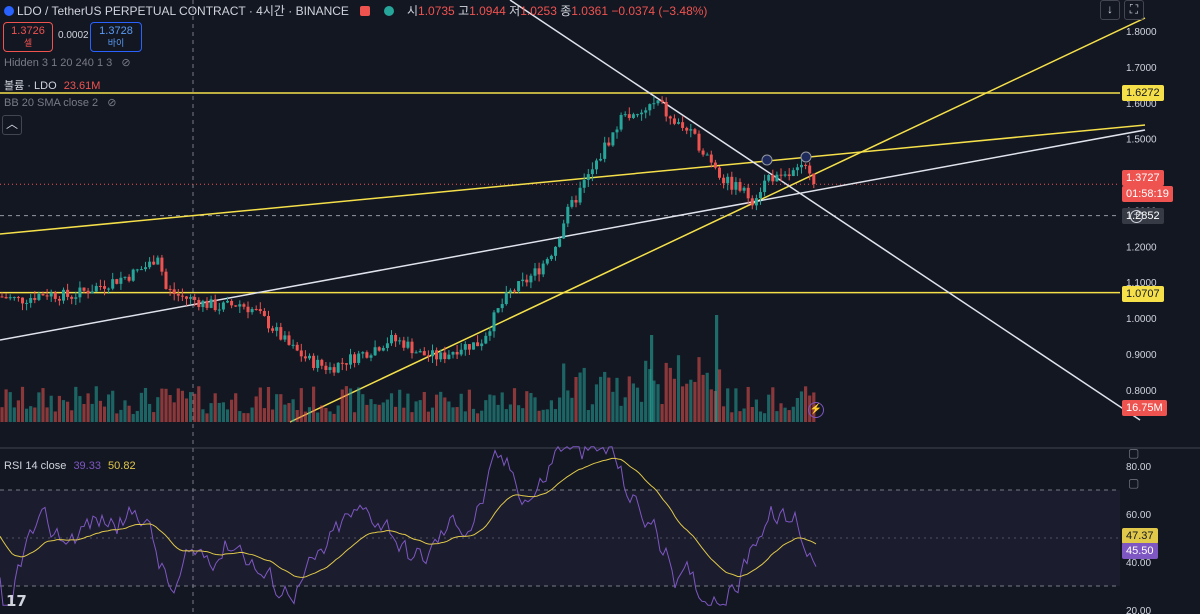  Describe the element at coordinates (58, 63) in the screenshot. I see `hidden-indicator-label: Hidden 3 1 20 240 1 3` at that location.